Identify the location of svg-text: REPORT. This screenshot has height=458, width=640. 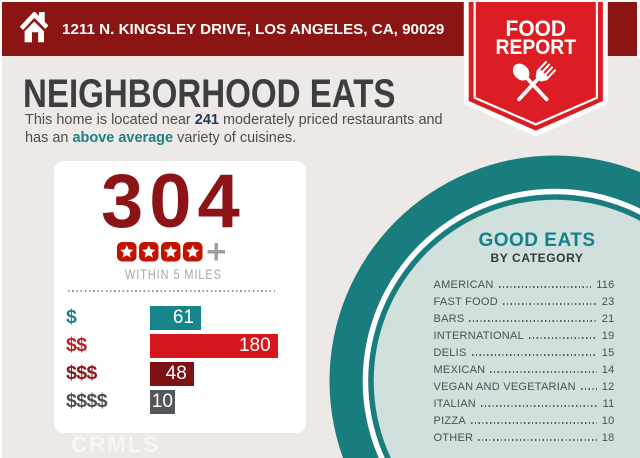
(536, 47).